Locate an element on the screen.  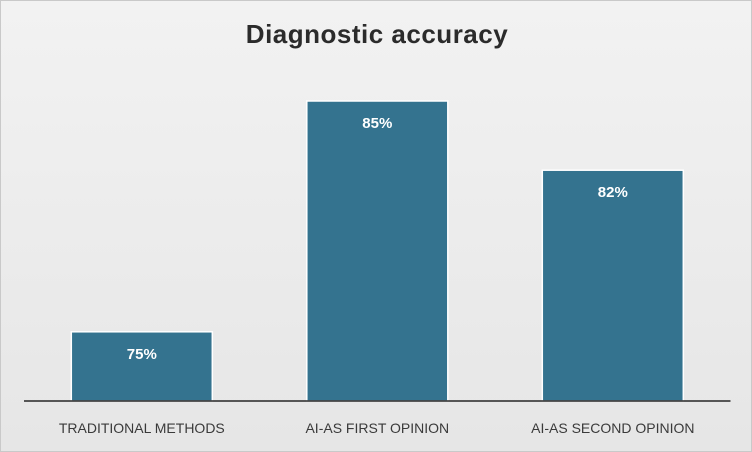
x-tick-label-1: AI-AS FIRST OPINION is located at coordinates (377, 428).